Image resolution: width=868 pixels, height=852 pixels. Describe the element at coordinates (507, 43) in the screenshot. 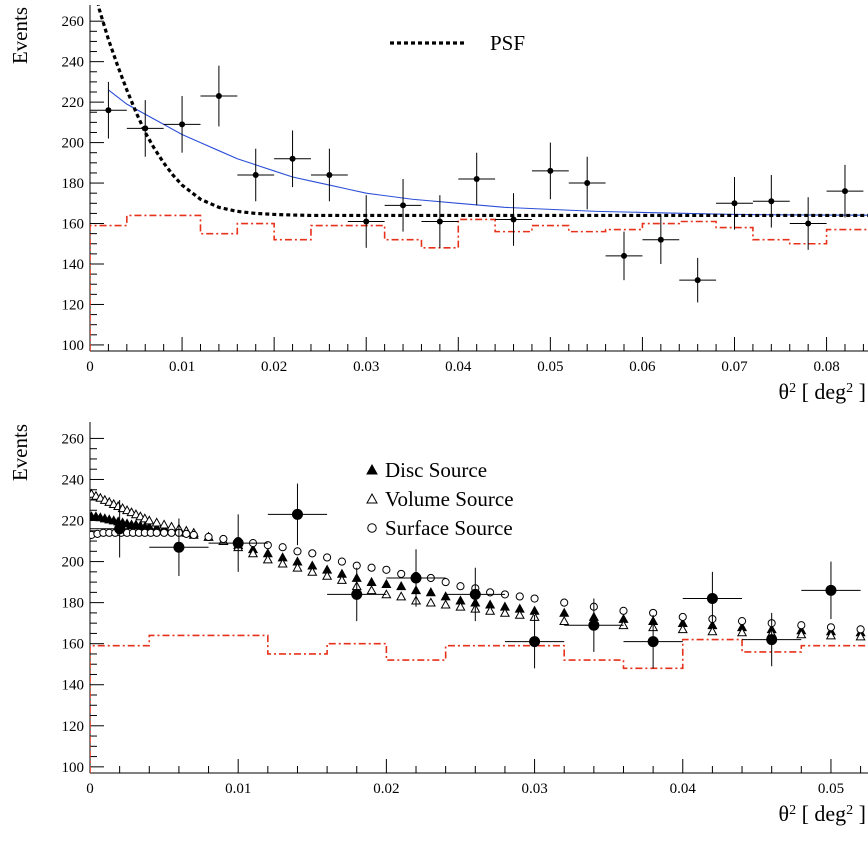

I see `legend-label: PSF` at that location.